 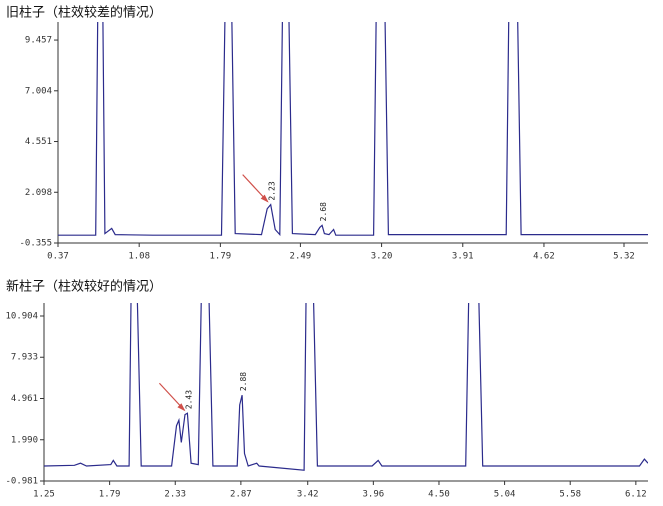 What do you see at coordinates (38, 91) in the screenshot?
I see `y-tick-label: 7.004` at bounding box center [38, 91].